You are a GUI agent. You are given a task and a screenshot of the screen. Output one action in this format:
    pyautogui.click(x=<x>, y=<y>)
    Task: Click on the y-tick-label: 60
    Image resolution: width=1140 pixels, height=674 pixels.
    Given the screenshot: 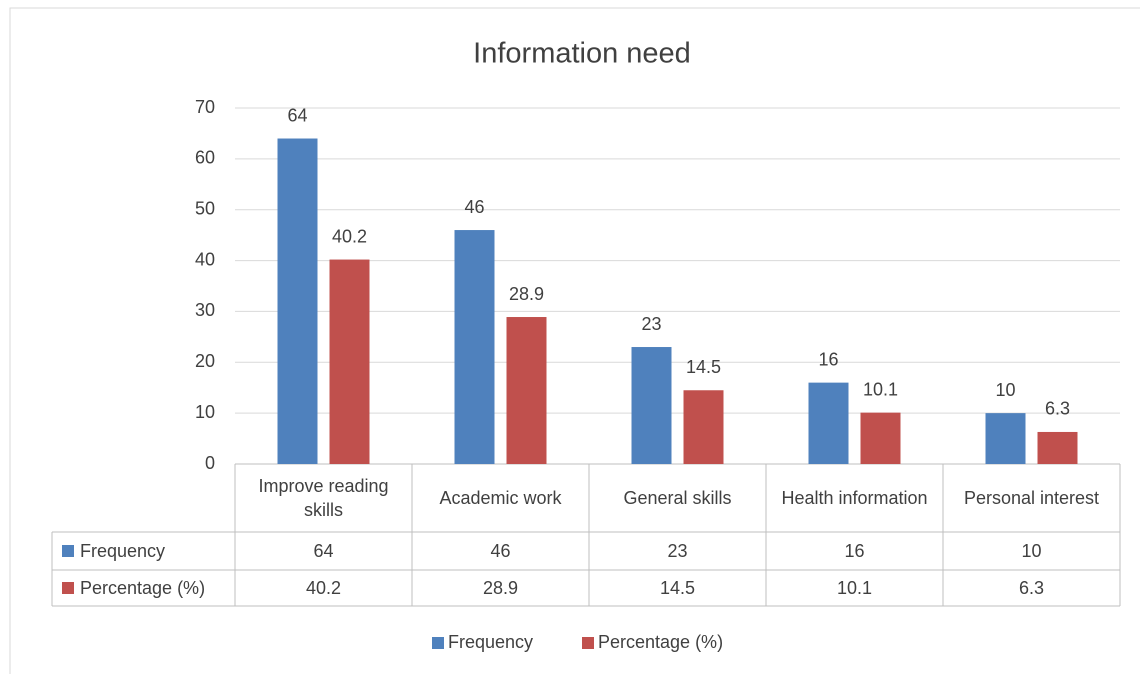 What is the action you would take?
    pyautogui.click(x=205, y=158)
    